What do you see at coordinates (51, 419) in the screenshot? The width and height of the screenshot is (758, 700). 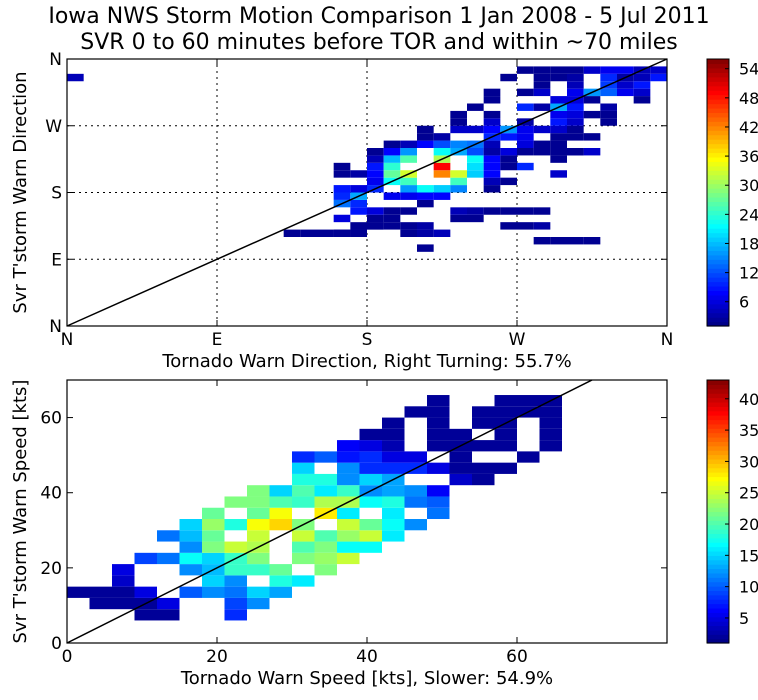 I see `y-tick-label: 60` at bounding box center [51, 419].